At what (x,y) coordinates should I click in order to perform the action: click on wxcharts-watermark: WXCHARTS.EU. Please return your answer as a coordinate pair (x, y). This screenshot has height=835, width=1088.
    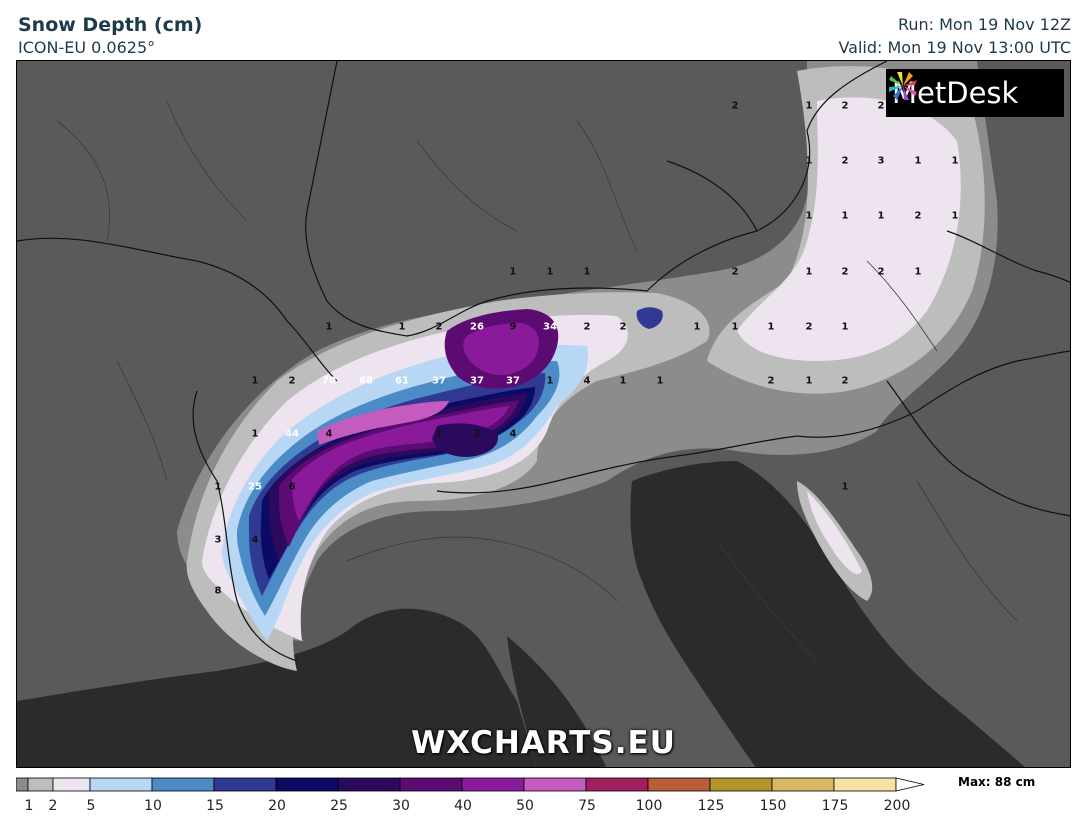
    Looking at the image, I should click on (543, 743).